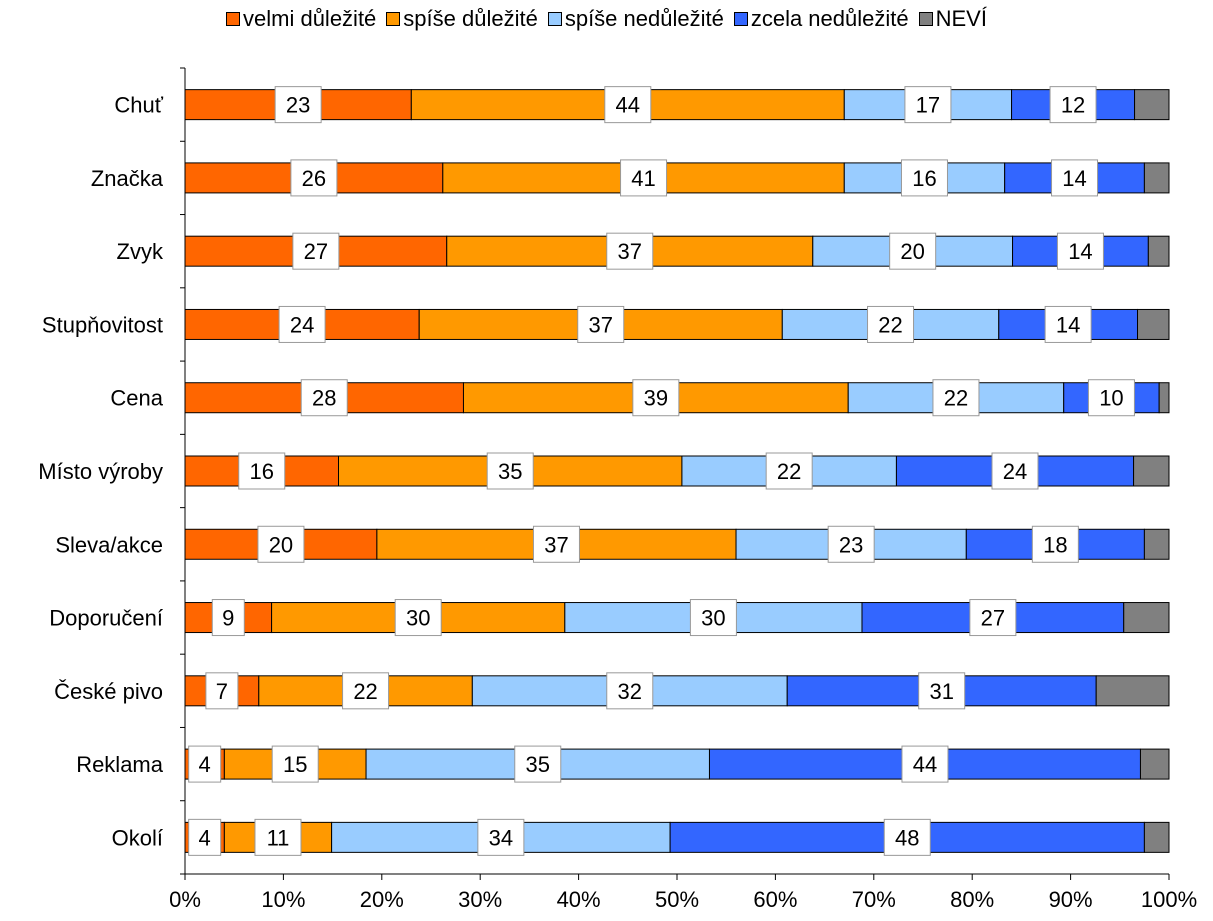  Describe the element at coordinates (630, 691) in the screenshot. I see `data-label: 32` at that location.